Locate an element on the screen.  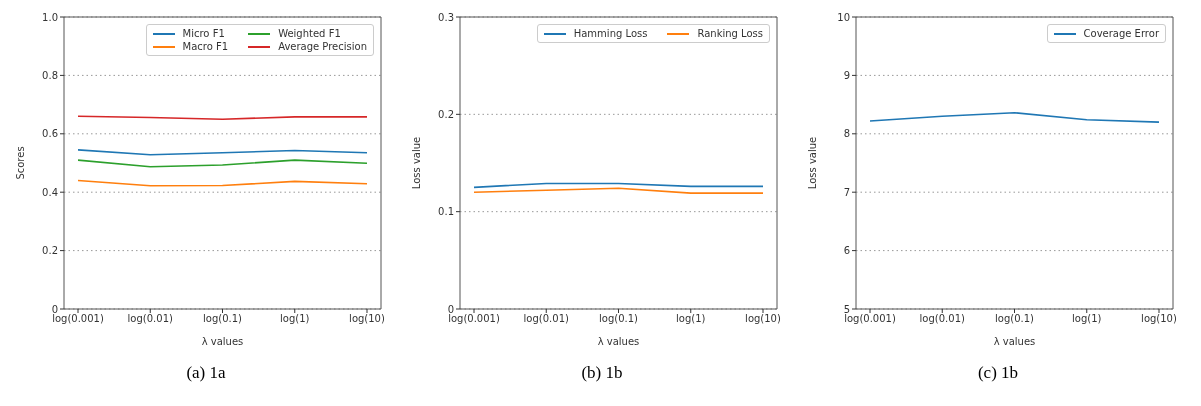
y-tick-label: 0.6 is located at coordinates (50, 134).